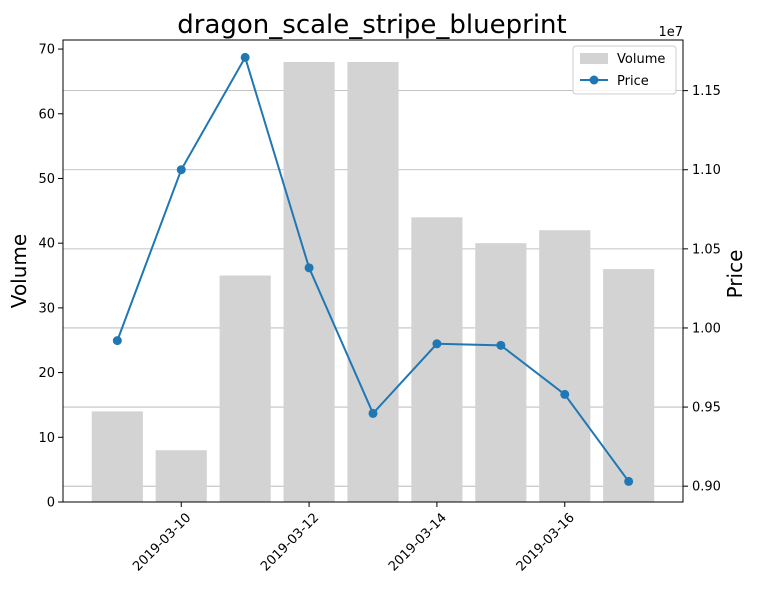 This screenshot has height=592, width=759. What do you see at coordinates (706, 487) in the screenshot?
I see `right-y-tick-label: 0.90` at bounding box center [706, 487].